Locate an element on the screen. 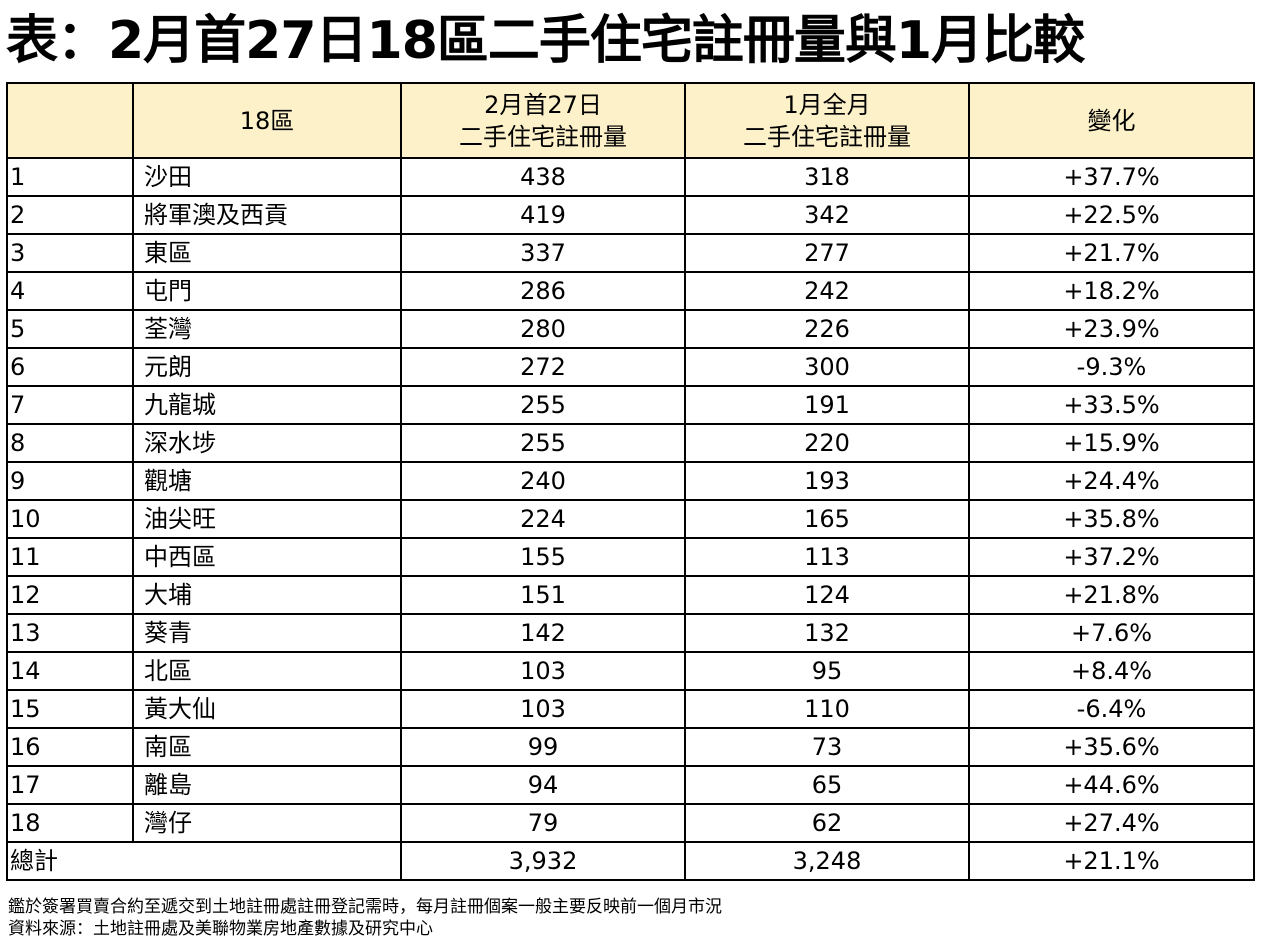 The image size is (1269, 944). table-cell: 5 is located at coordinates (70, 329).